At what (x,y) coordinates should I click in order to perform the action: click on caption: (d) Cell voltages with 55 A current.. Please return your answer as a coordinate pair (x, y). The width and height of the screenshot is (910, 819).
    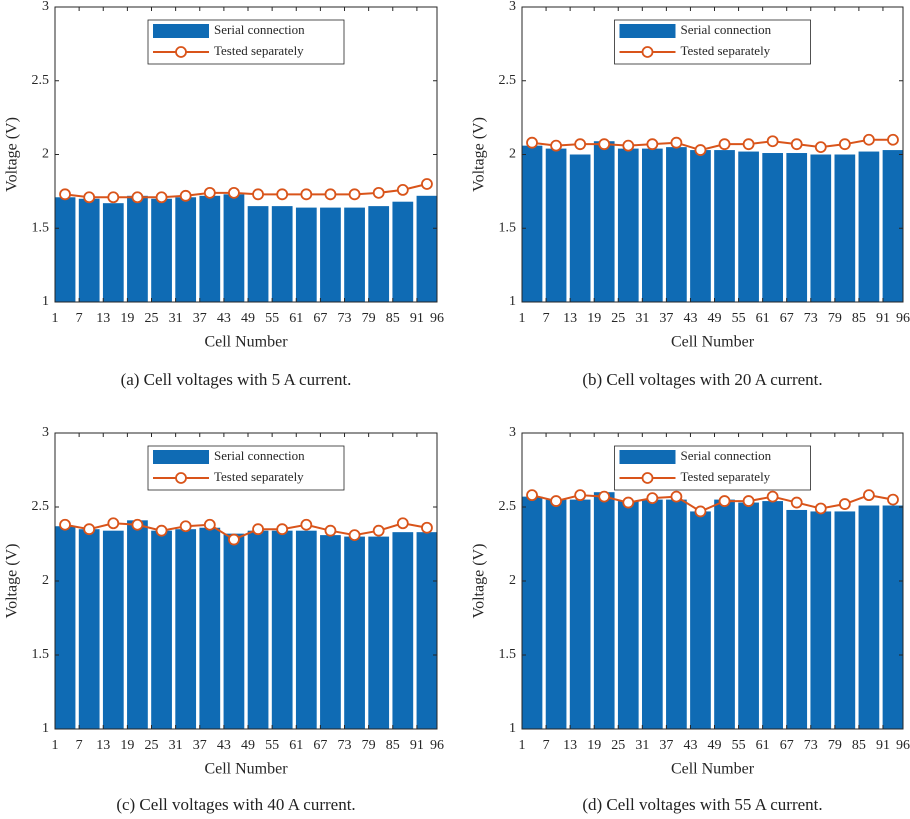
    Looking at the image, I should click on (702, 804).